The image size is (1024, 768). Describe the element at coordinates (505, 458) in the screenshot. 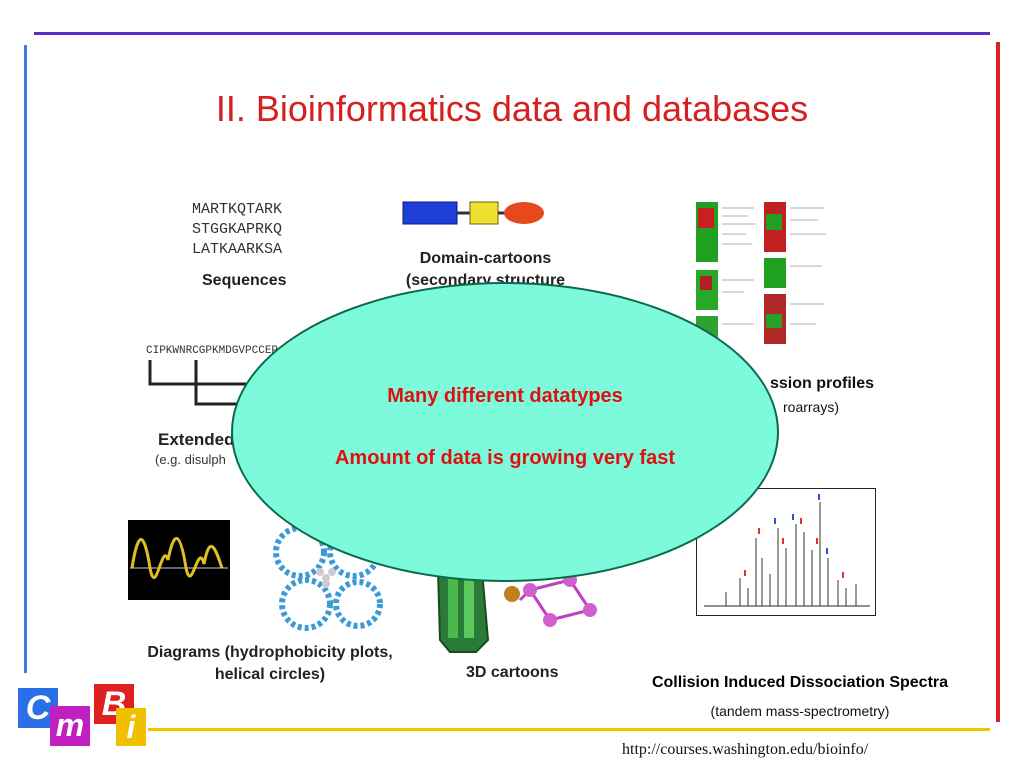

I see `callout-line-growth: Amount of data is growing very fast` at that location.